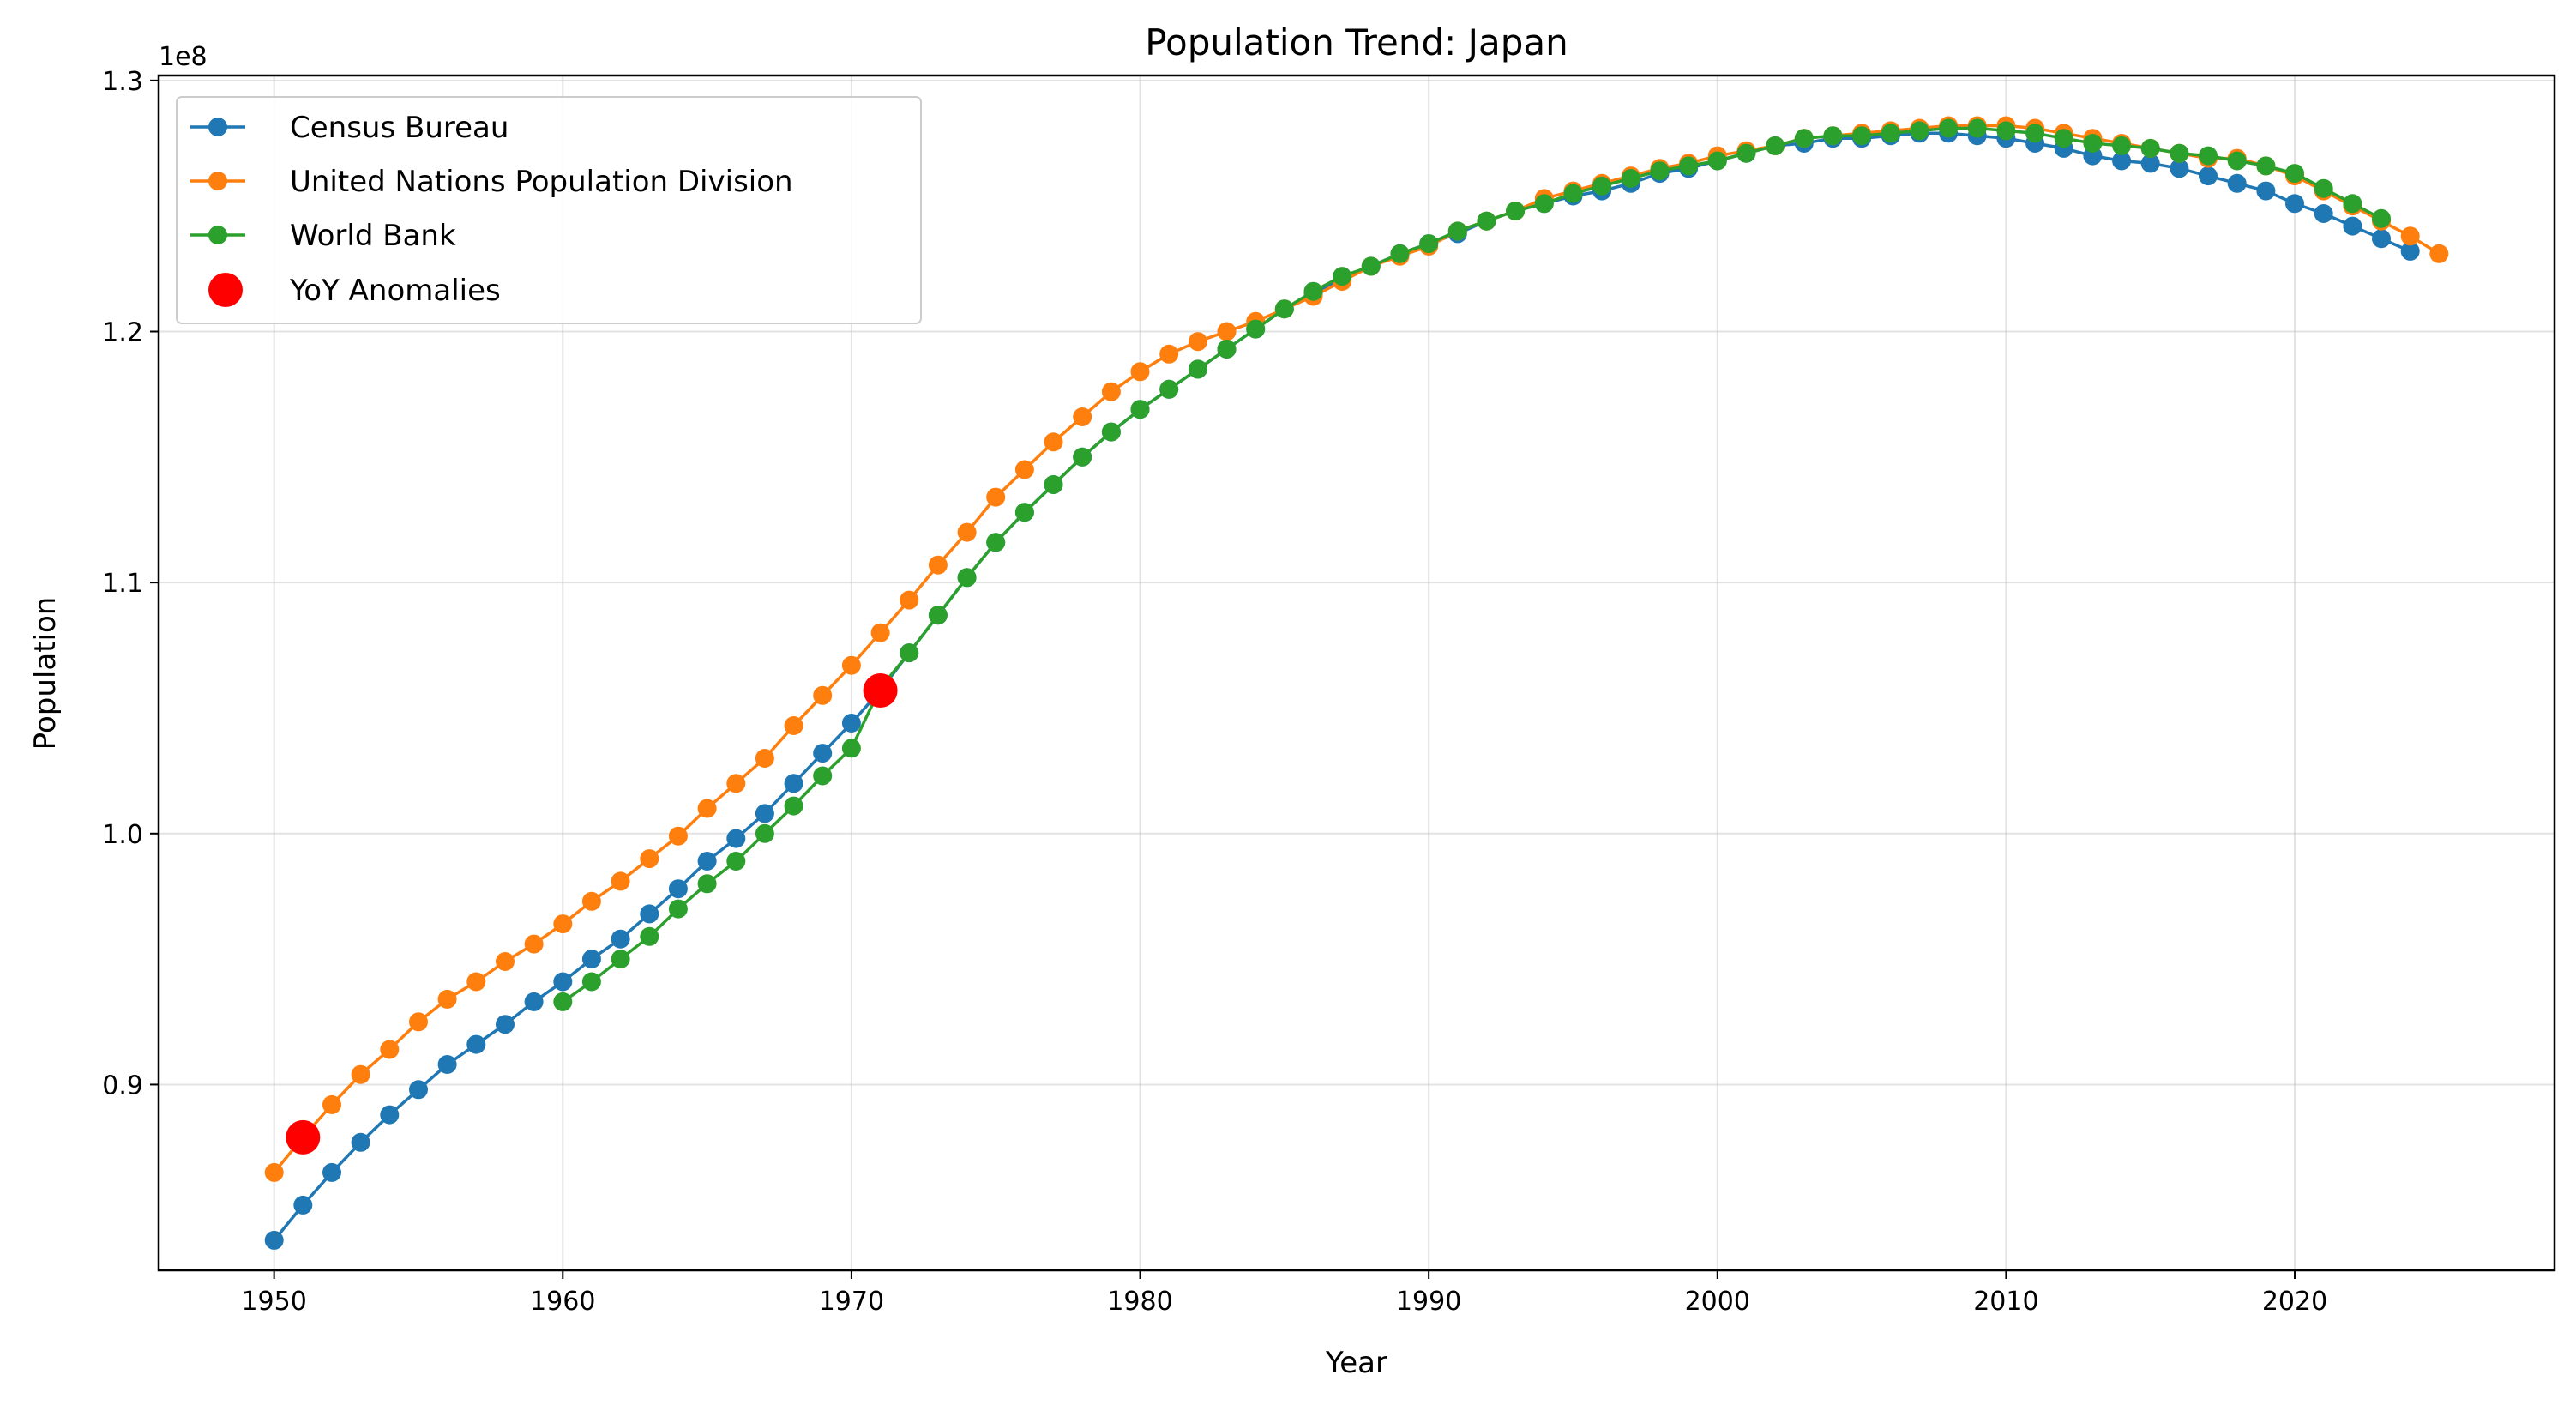 Image resolution: width=2576 pixels, height=1405 pixels. What do you see at coordinates (1356, 42) in the screenshot?
I see `chart-title: Population Trend: Japan` at bounding box center [1356, 42].